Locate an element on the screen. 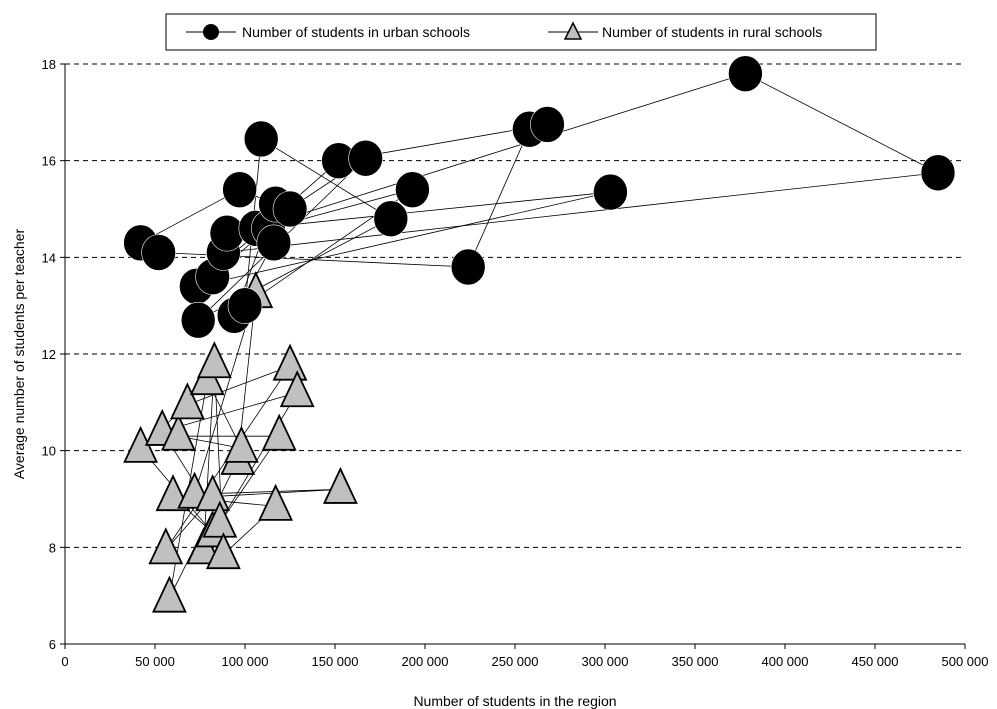  y-axis-title: Average number of students per teacher is located at coordinates (19, 353).